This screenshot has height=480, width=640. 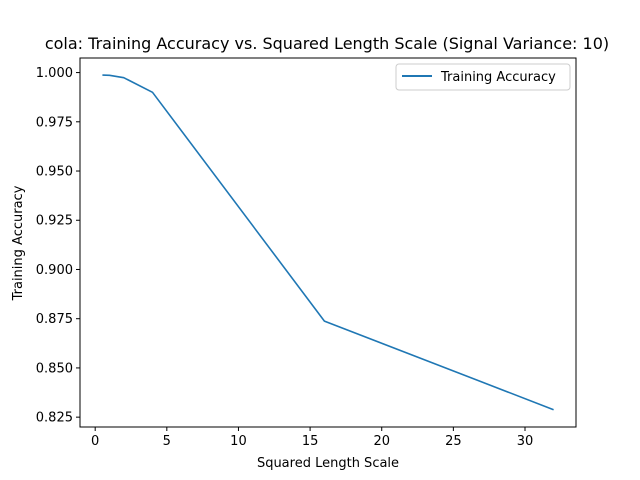 I want to click on y-tick-label: 0.975, so click(x=54, y=122).